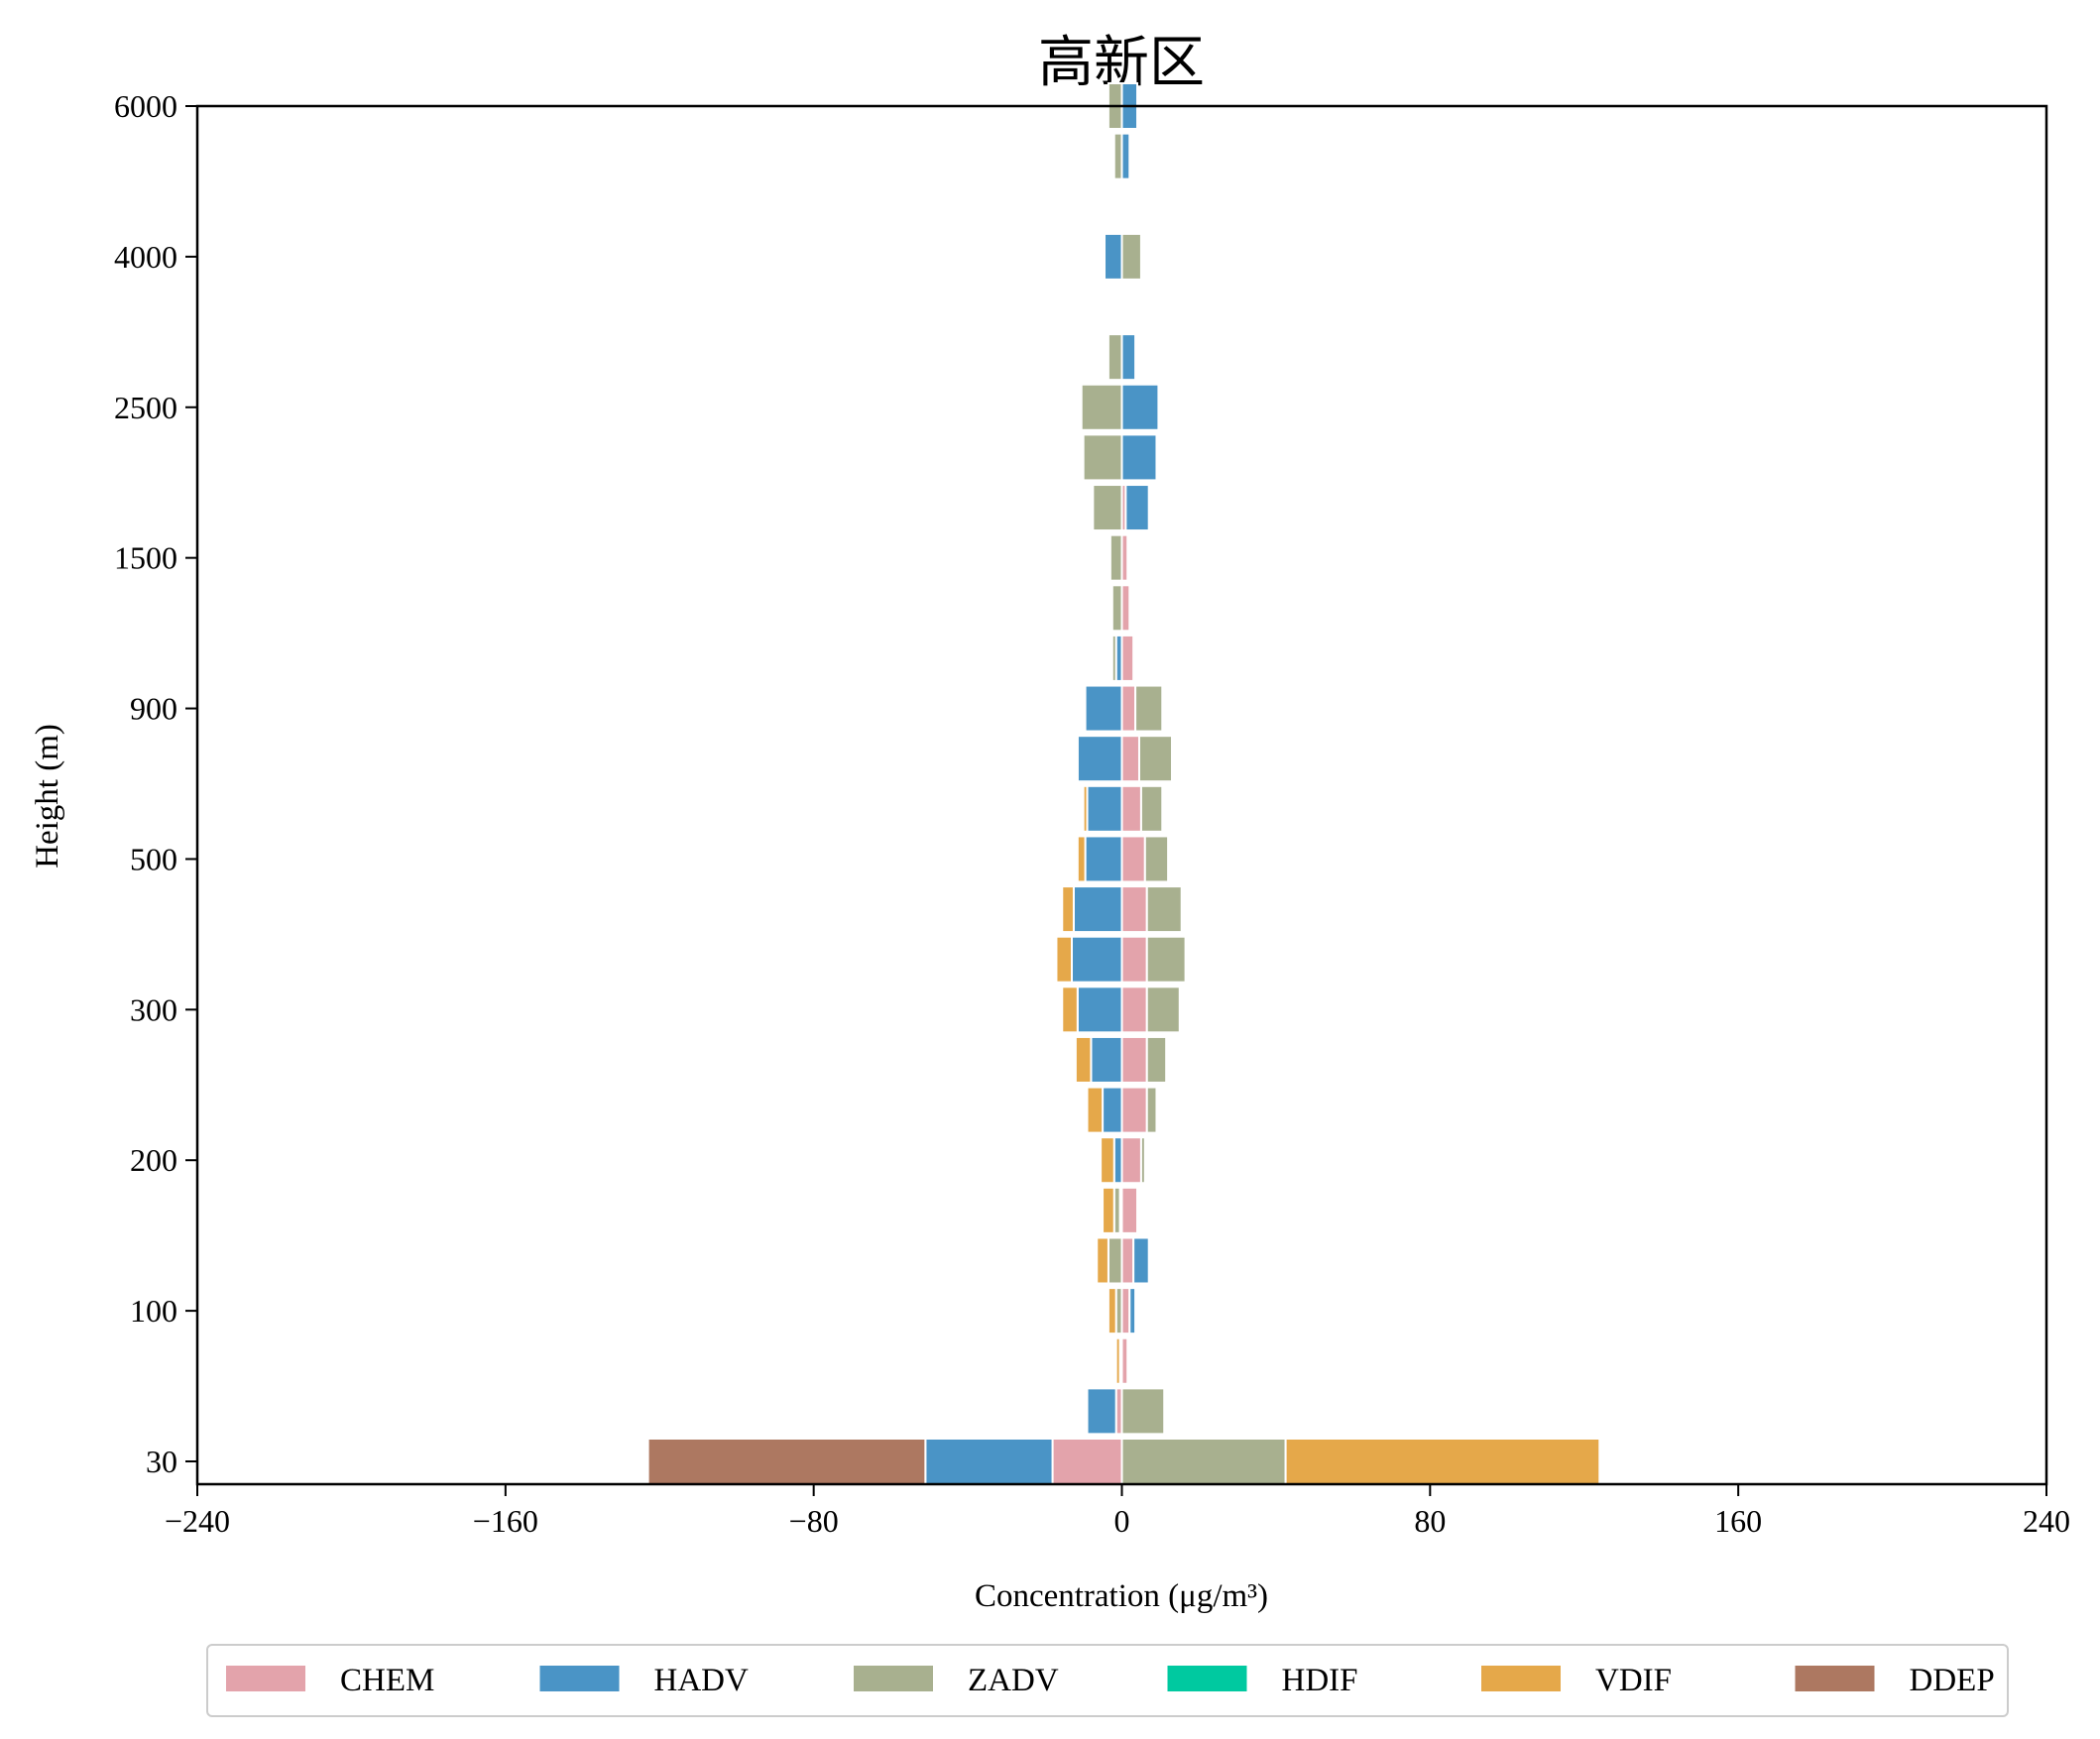 The width and height of the screenshot is (2100, 1739). Describe the element at coordinates (2046, 1521) in the screenshot. I see `x-tick-label: 240` at that location.